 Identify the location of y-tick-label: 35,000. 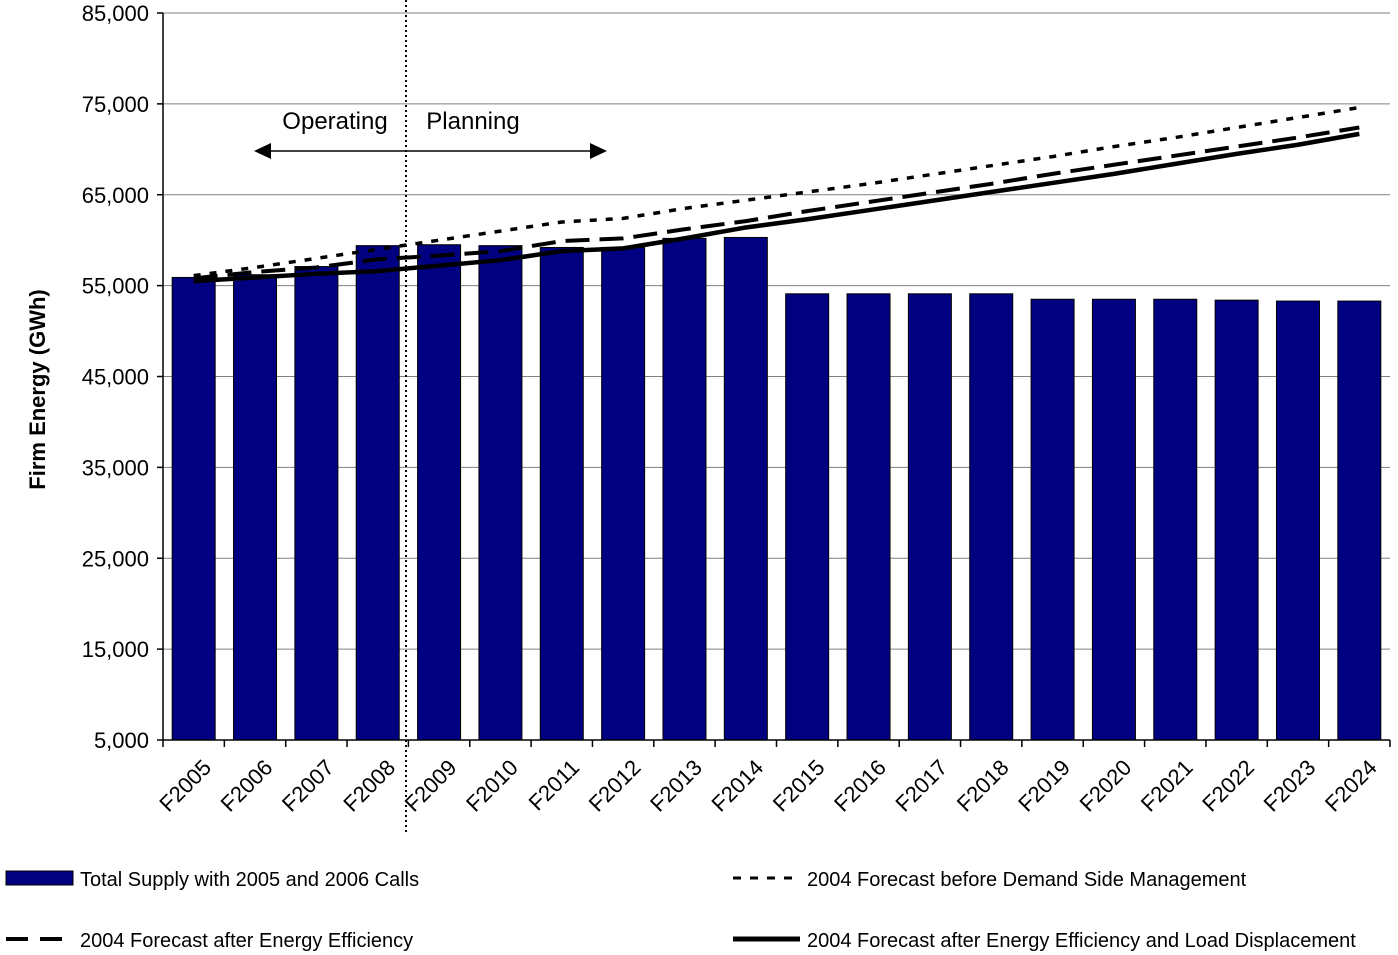
(115, 467).